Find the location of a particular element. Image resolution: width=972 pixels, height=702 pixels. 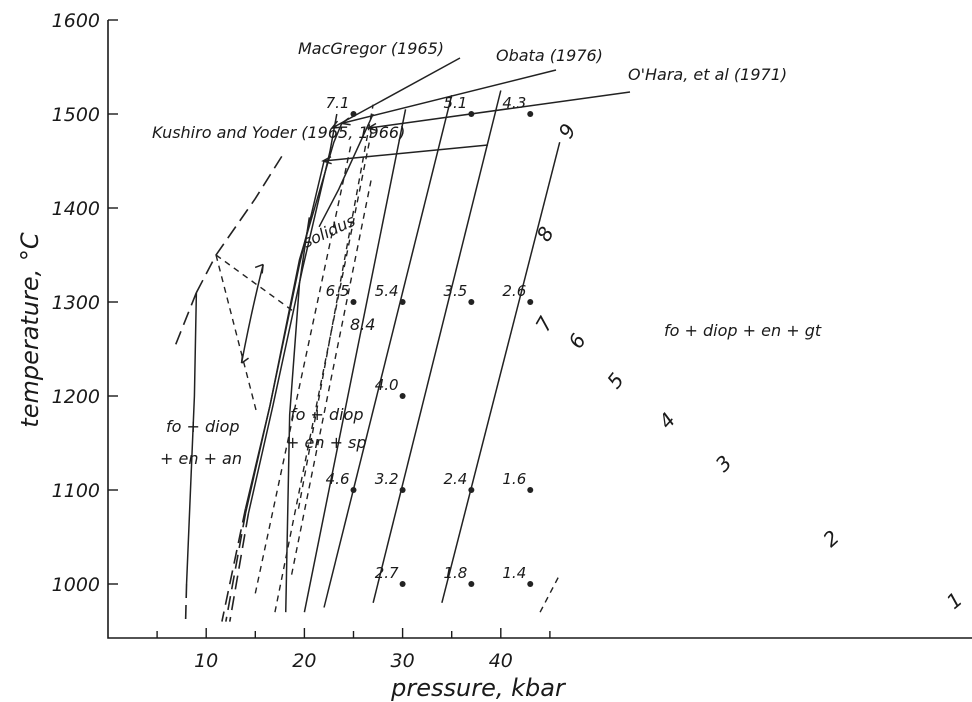

y-tick-label: 1000 is located at coordinates (76, 585).